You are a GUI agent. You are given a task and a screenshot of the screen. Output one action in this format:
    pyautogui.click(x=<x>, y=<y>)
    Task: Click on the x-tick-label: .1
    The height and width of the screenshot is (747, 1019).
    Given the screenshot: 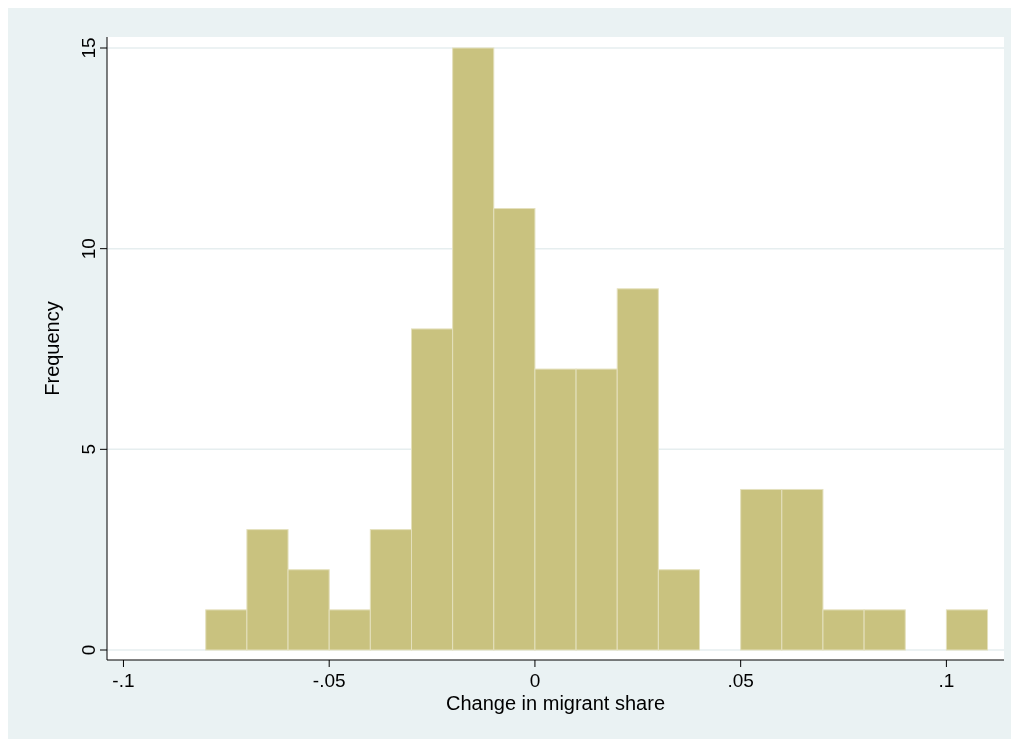 What is the action you would take?
    pyautogui.click(x=946, y=680)
    